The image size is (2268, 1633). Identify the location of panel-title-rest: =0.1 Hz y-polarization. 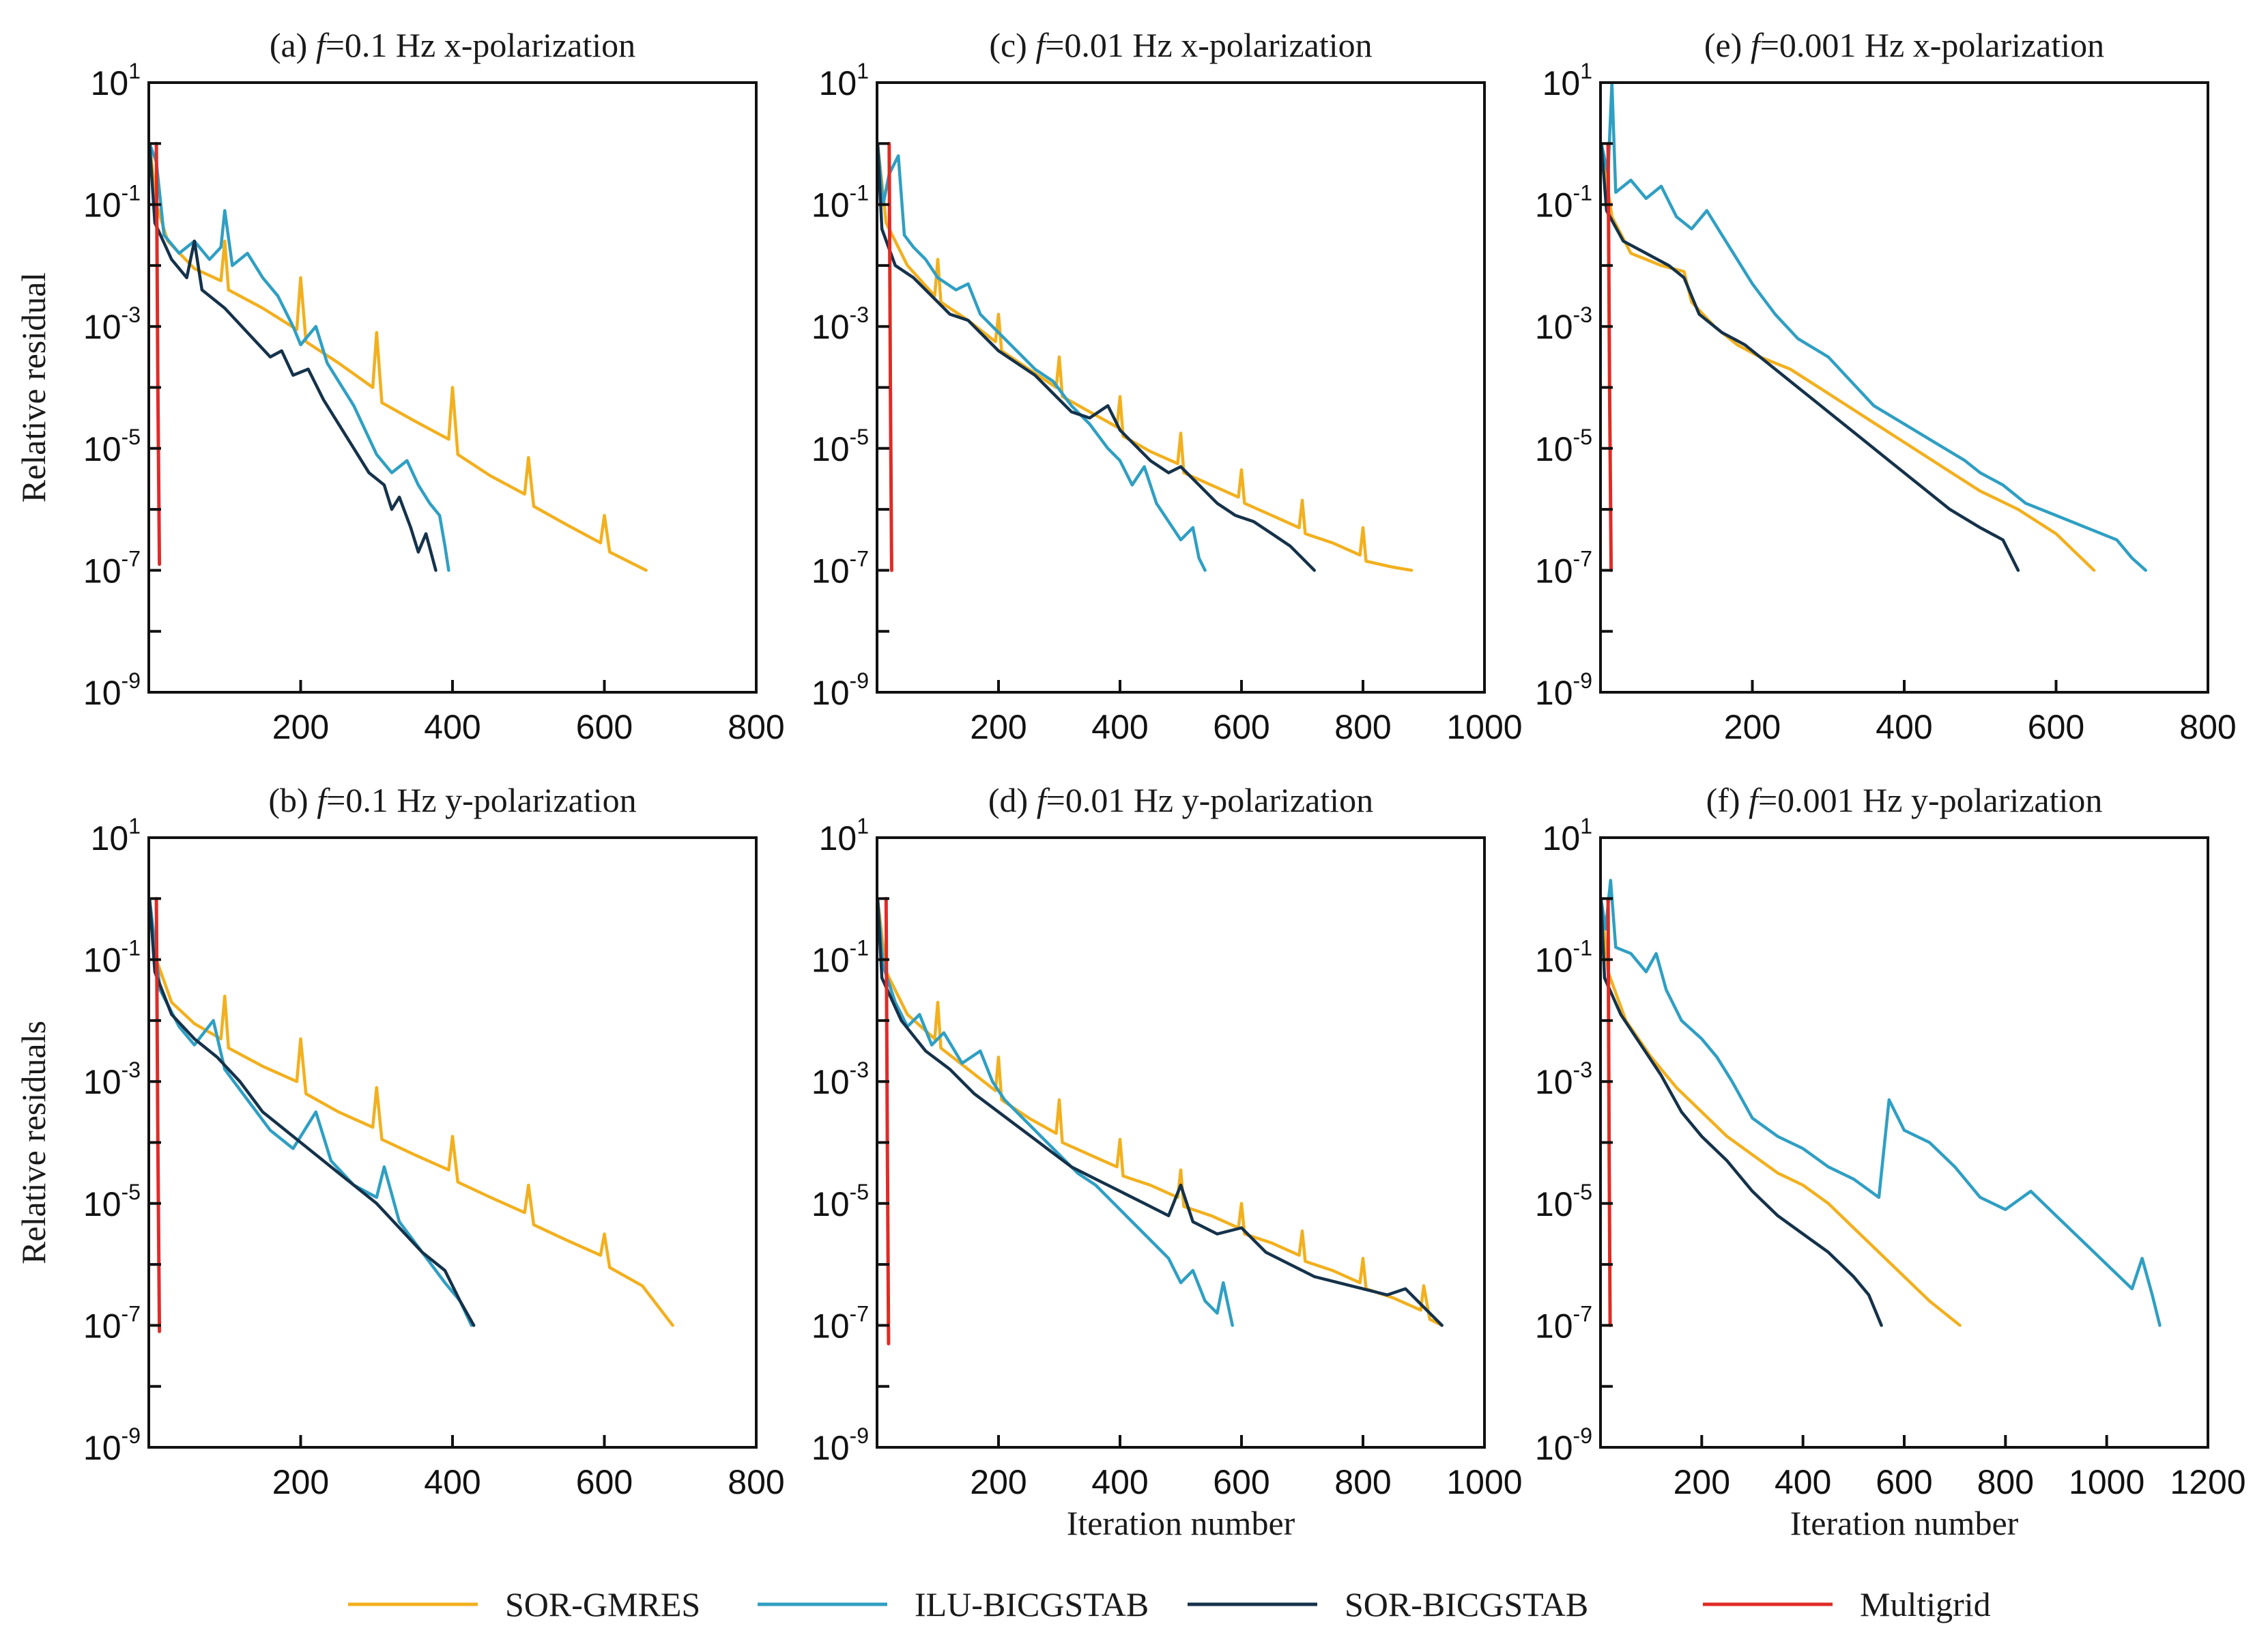
(481, 800).